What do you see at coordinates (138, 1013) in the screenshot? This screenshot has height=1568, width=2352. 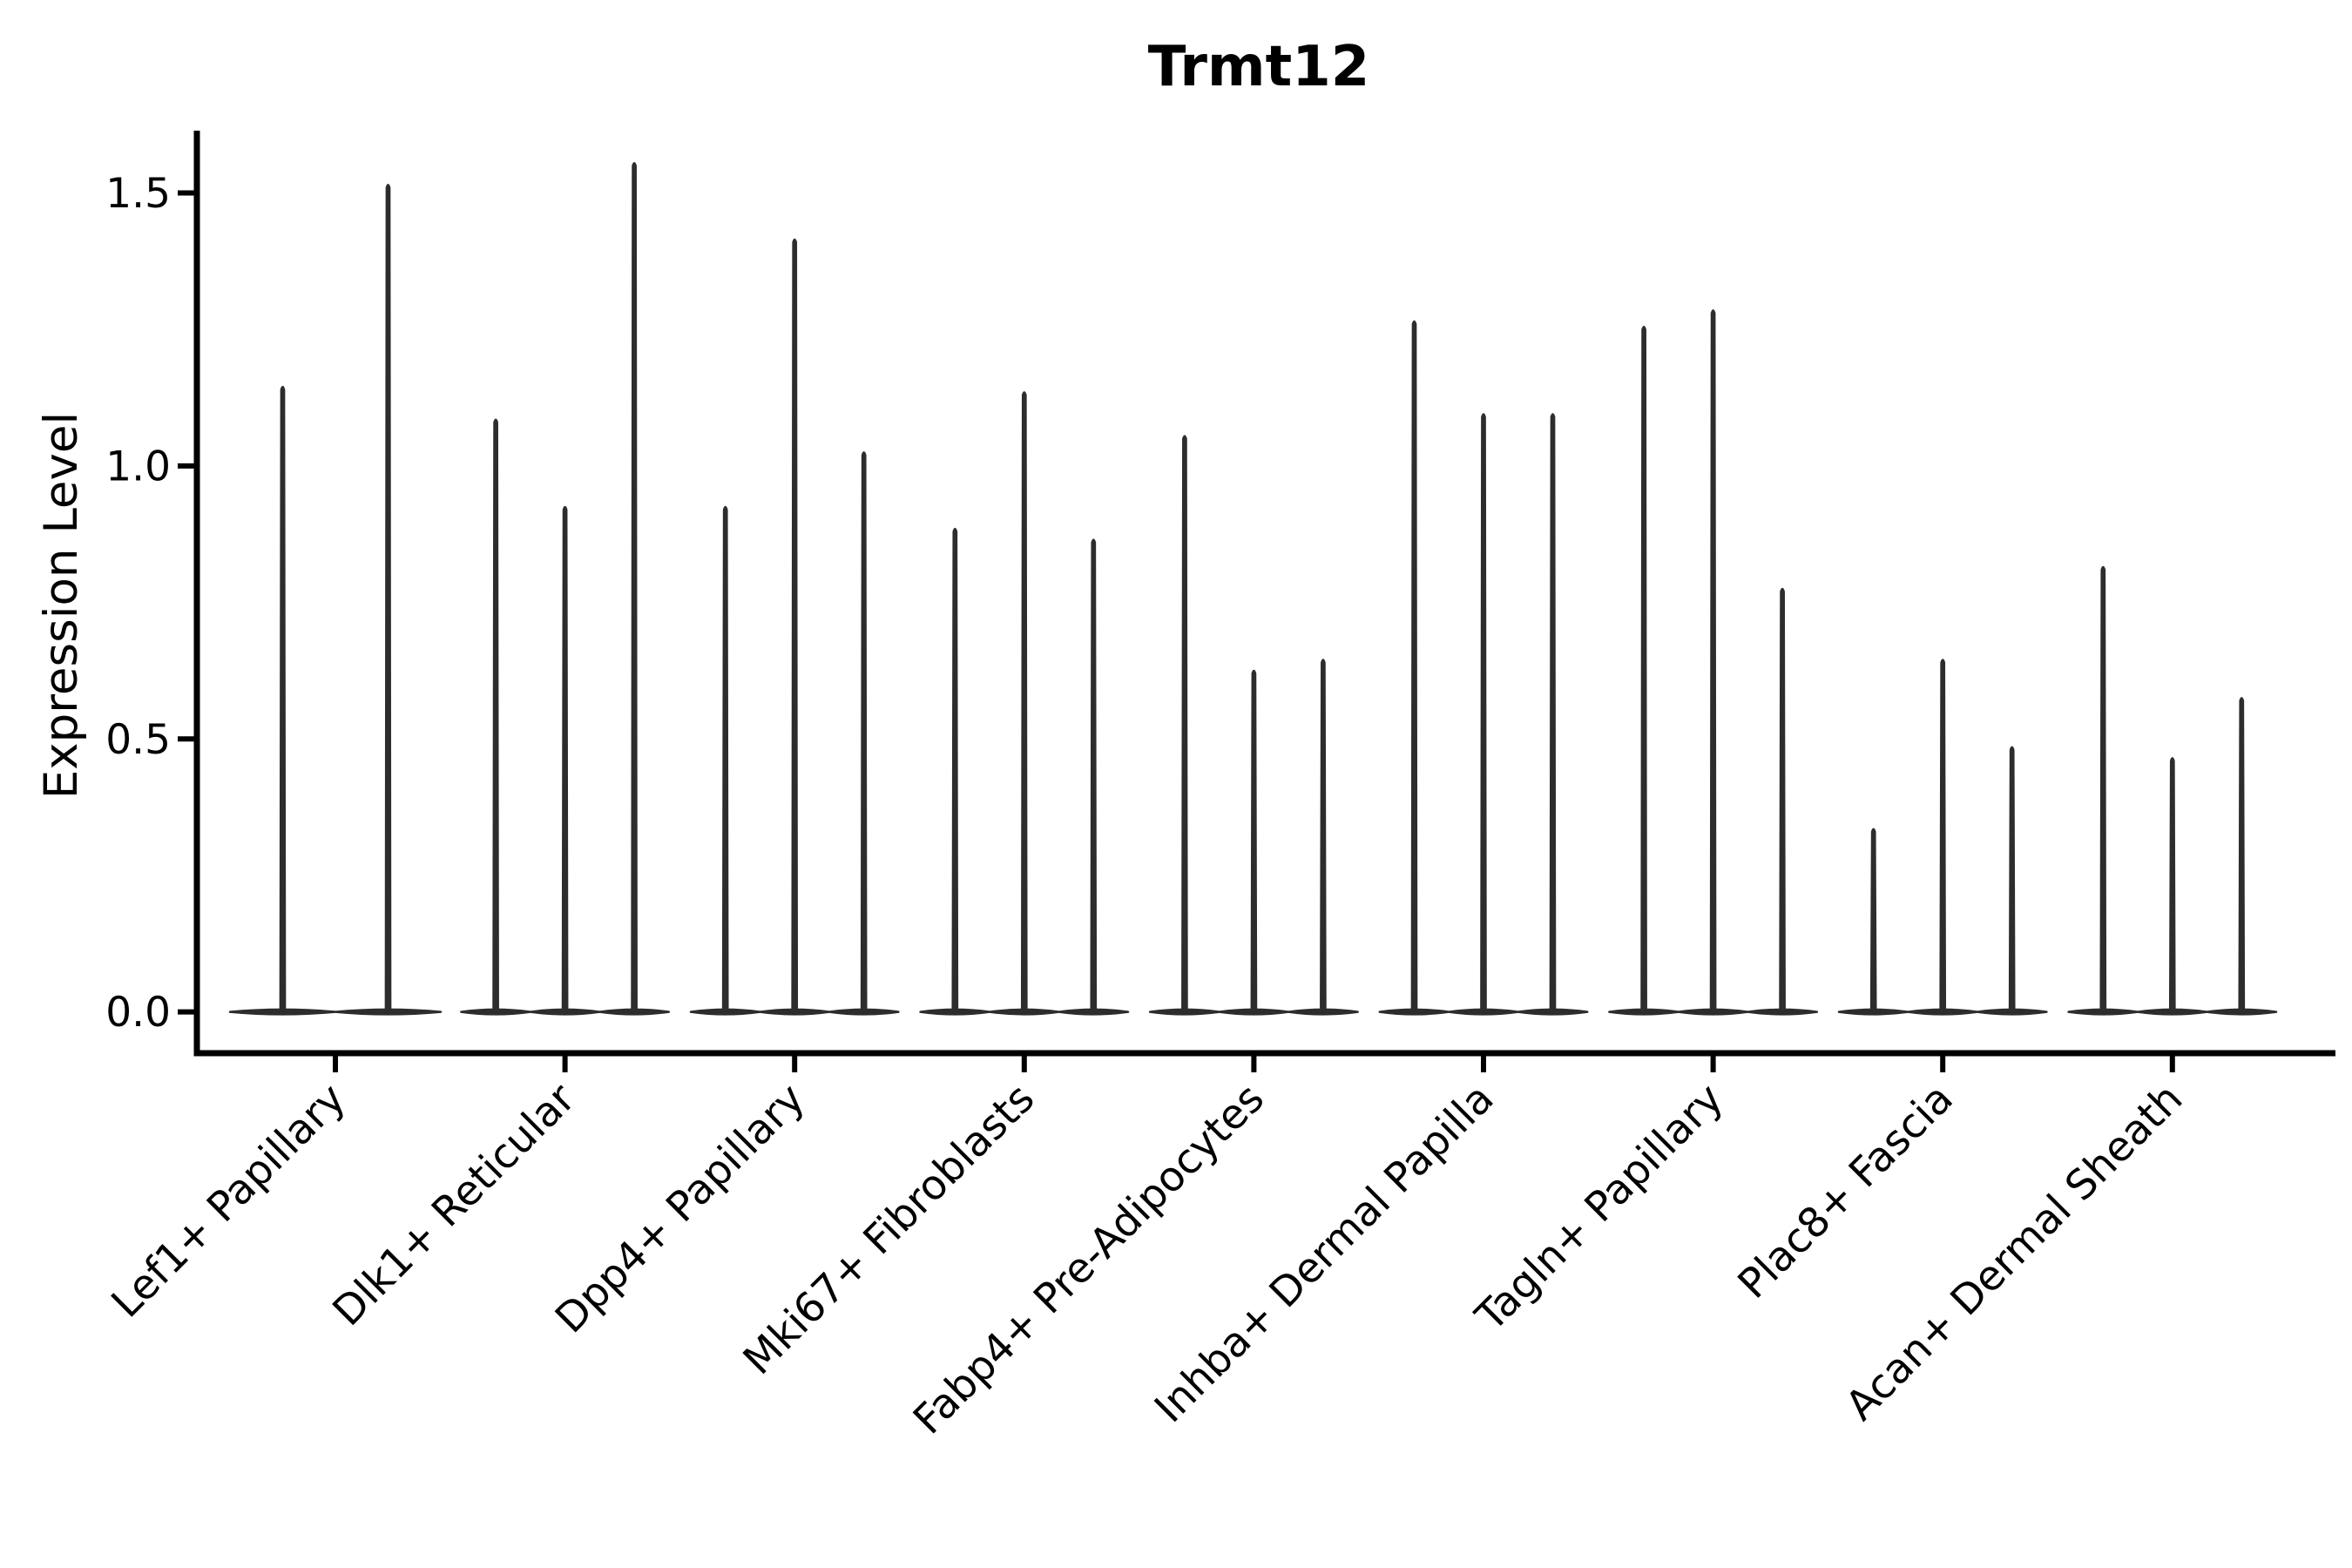 I see `y-tick-label: 0.0` at bounding box center [138, 1013].